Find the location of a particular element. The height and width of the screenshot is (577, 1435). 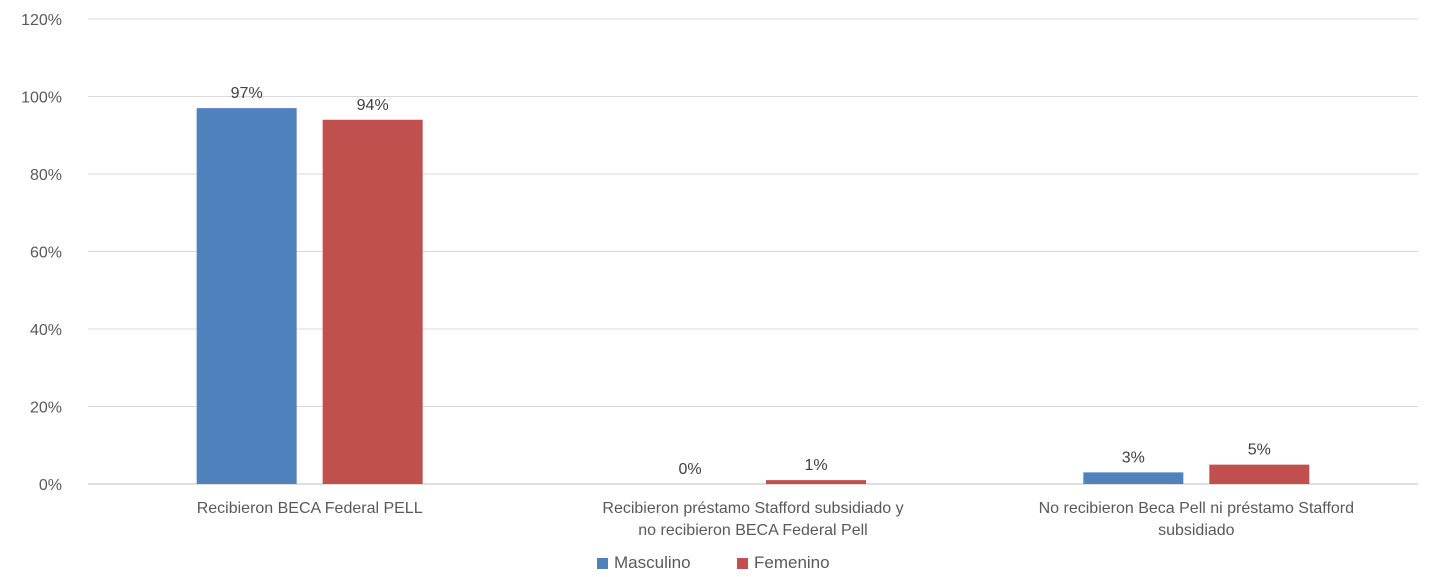

y-tick-label: 80% is located at coordinates (46, 175).